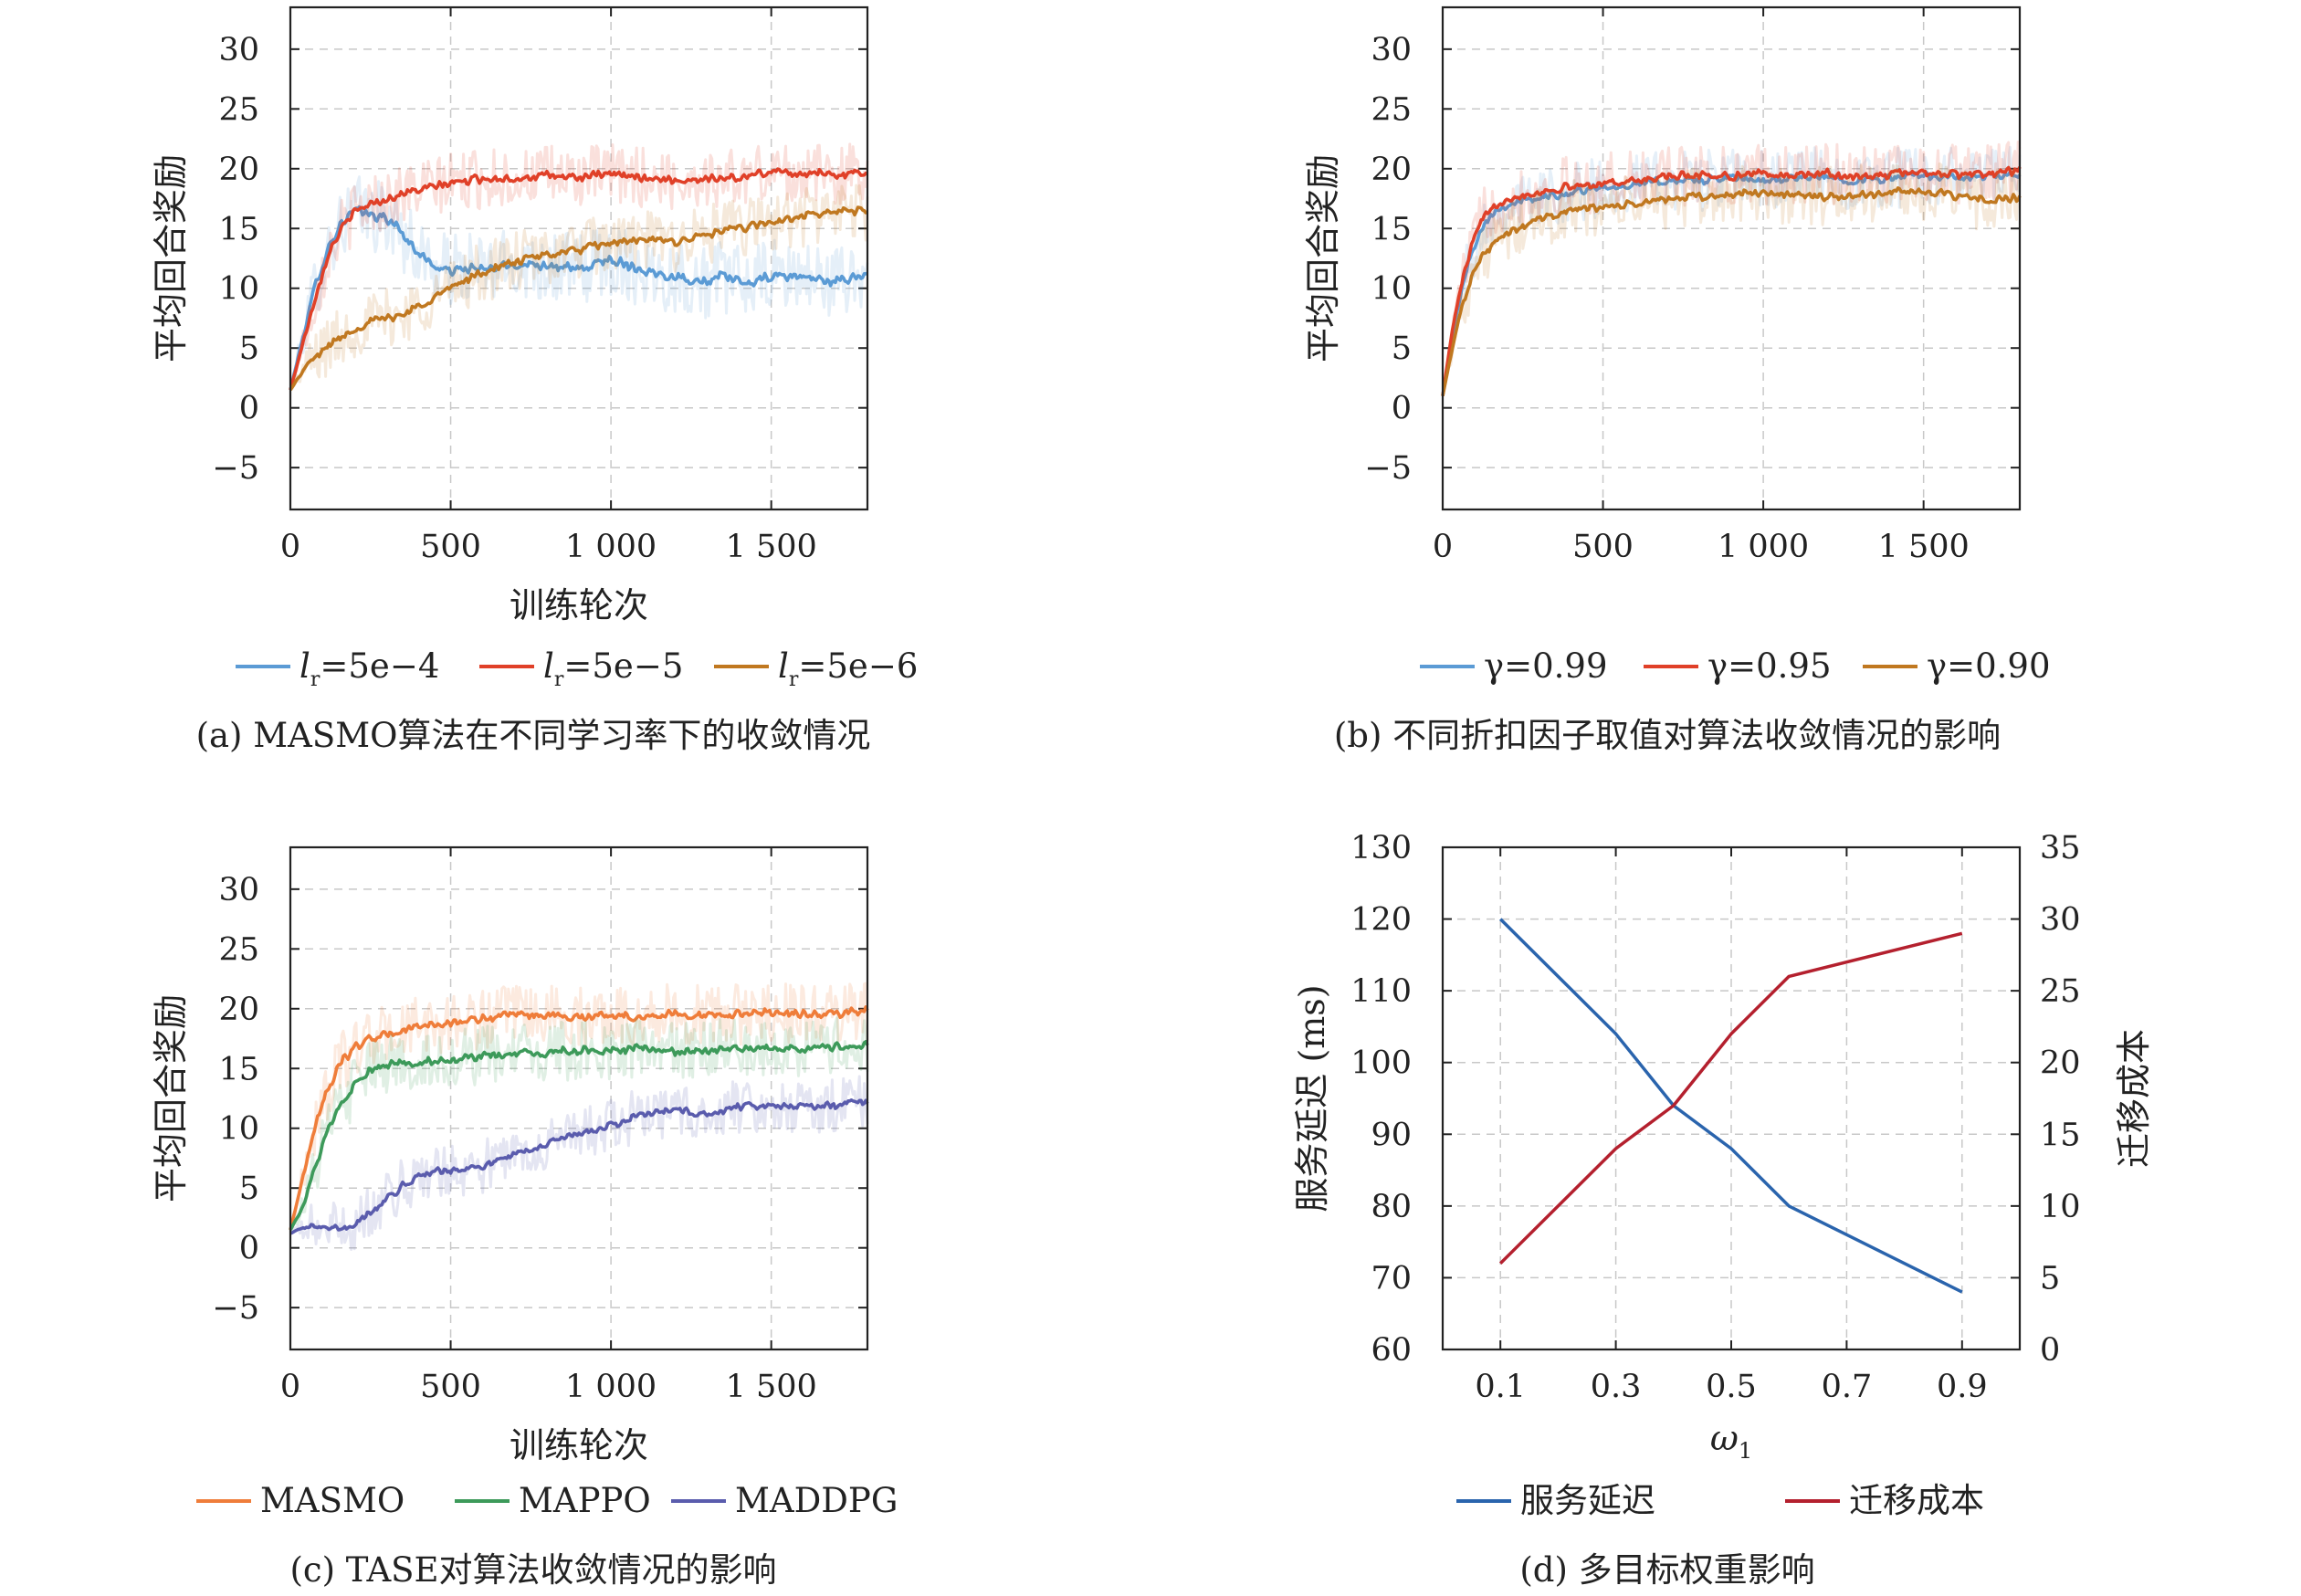 This screenshot has width=2301, height=1596. I want to click on series-line-migration-cost, so click(1730, 1098).